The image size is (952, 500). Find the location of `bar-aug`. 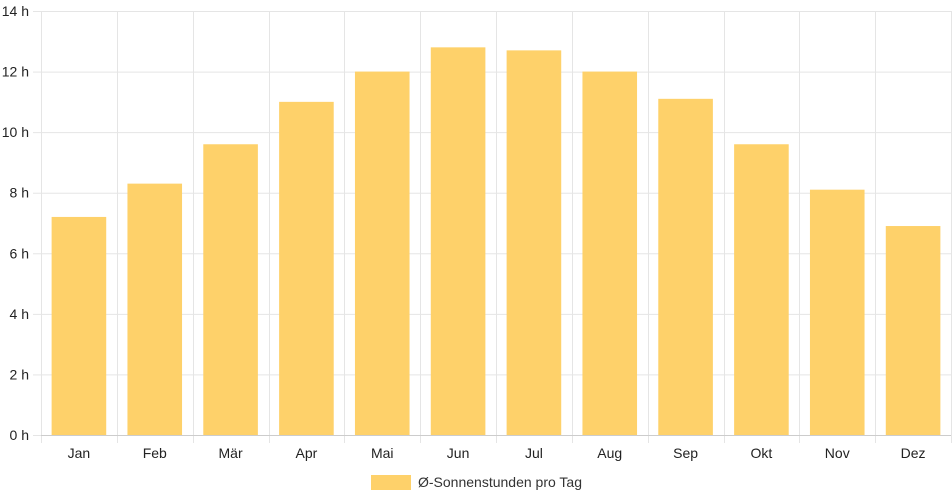

bar-aug is located at coordinates (610, 253).